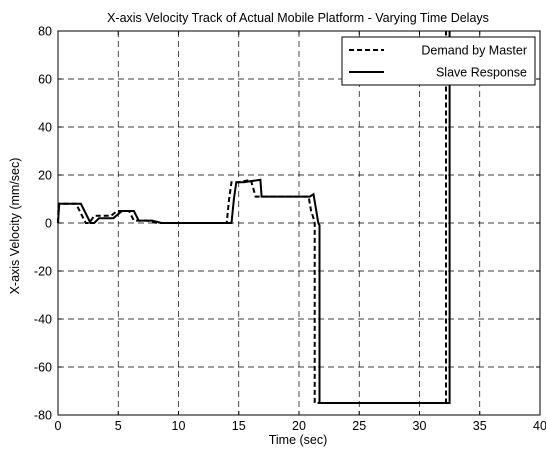 Image resolution: width=546 pixels, height=452 pixels. Describe the element at coordinates (58, 426) in the screenshot. I see `x-tick-label: 0` at that location.